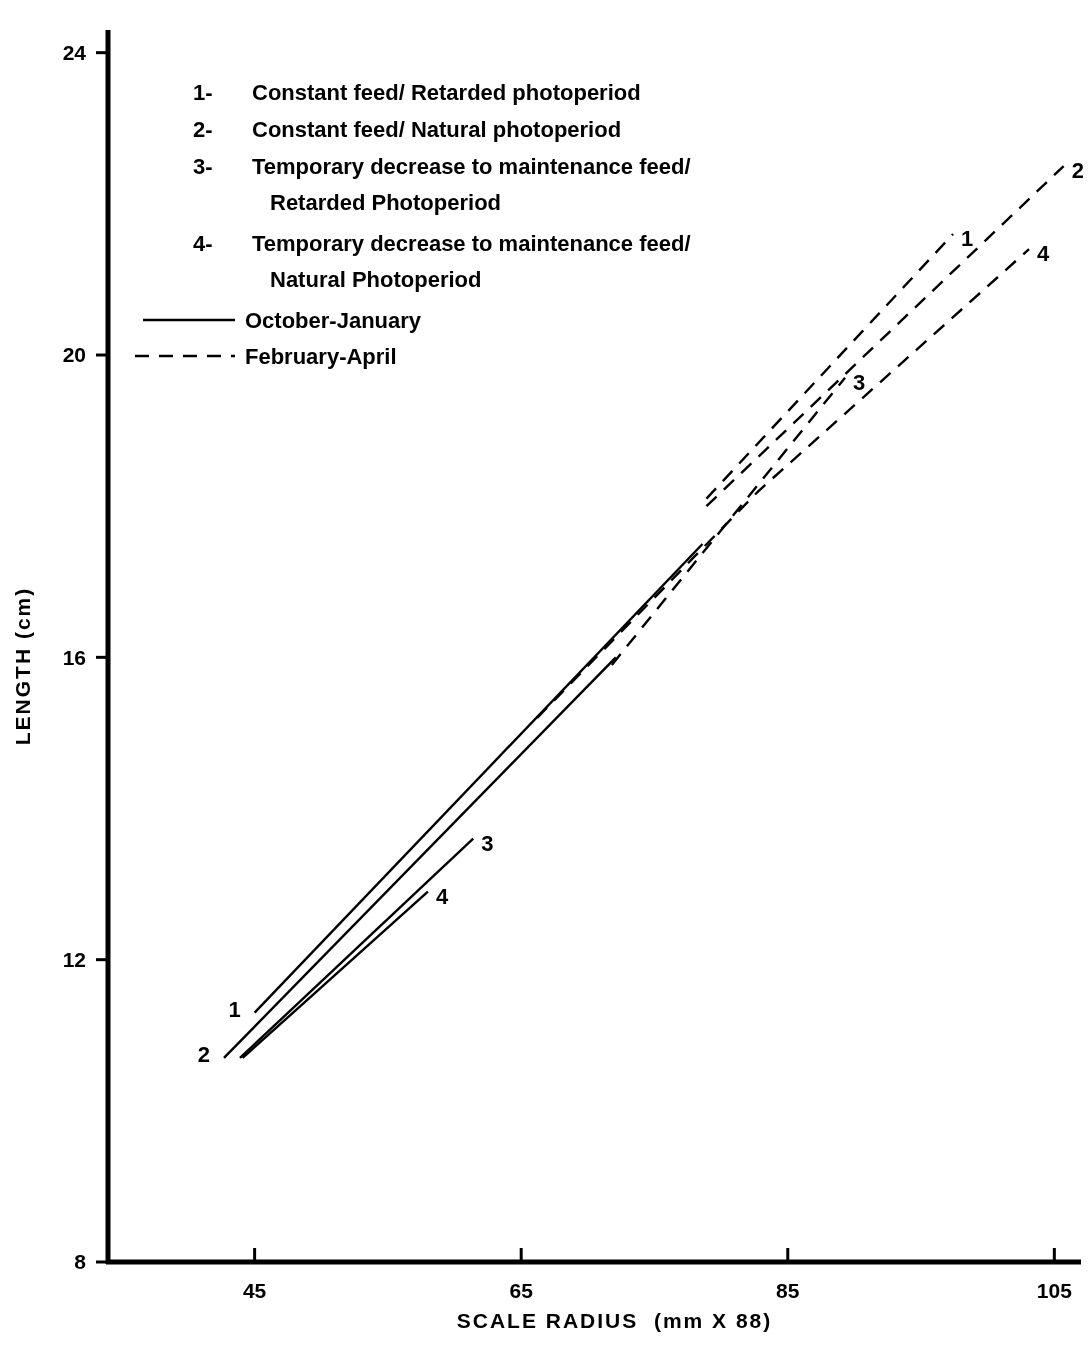 The image size is (1091, 1349). Describe the element at coordinates (788, 1290) in the screenshot. I see `x-tick-label: 85` at that location.